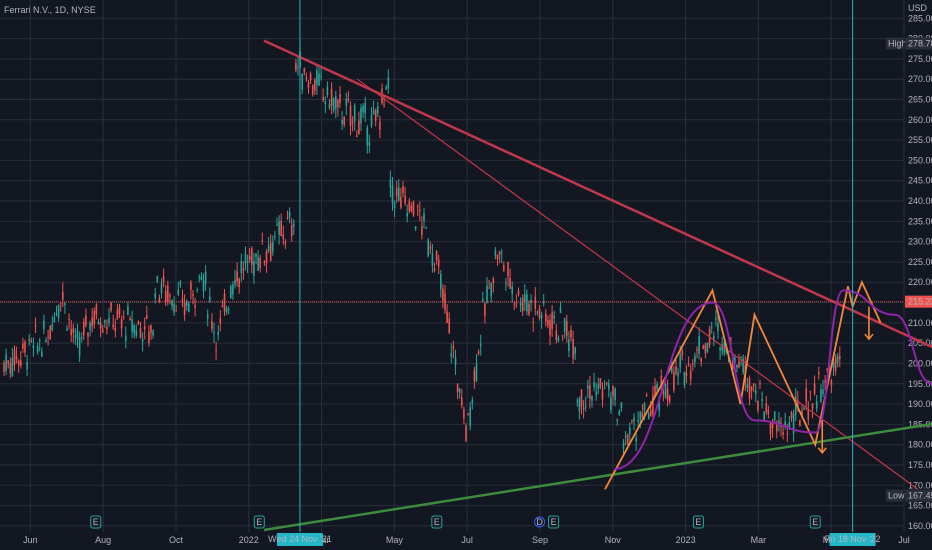 The height and width of the screenshot is (550, 932). What do you see at coordinates (920, 384) in the screenshot?
I see `y-tick-label: 195.00` at bounding box center [920, 384].